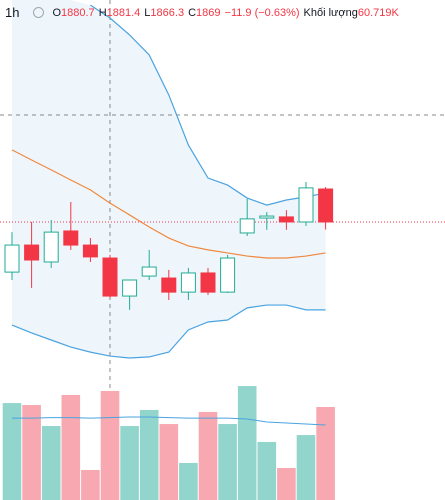 The height and width of the screenshot is (500, 445). What do you see at coordinates (147, 12) in the screenshot?
I see `l-label: L` at bounding box center [147, 12].